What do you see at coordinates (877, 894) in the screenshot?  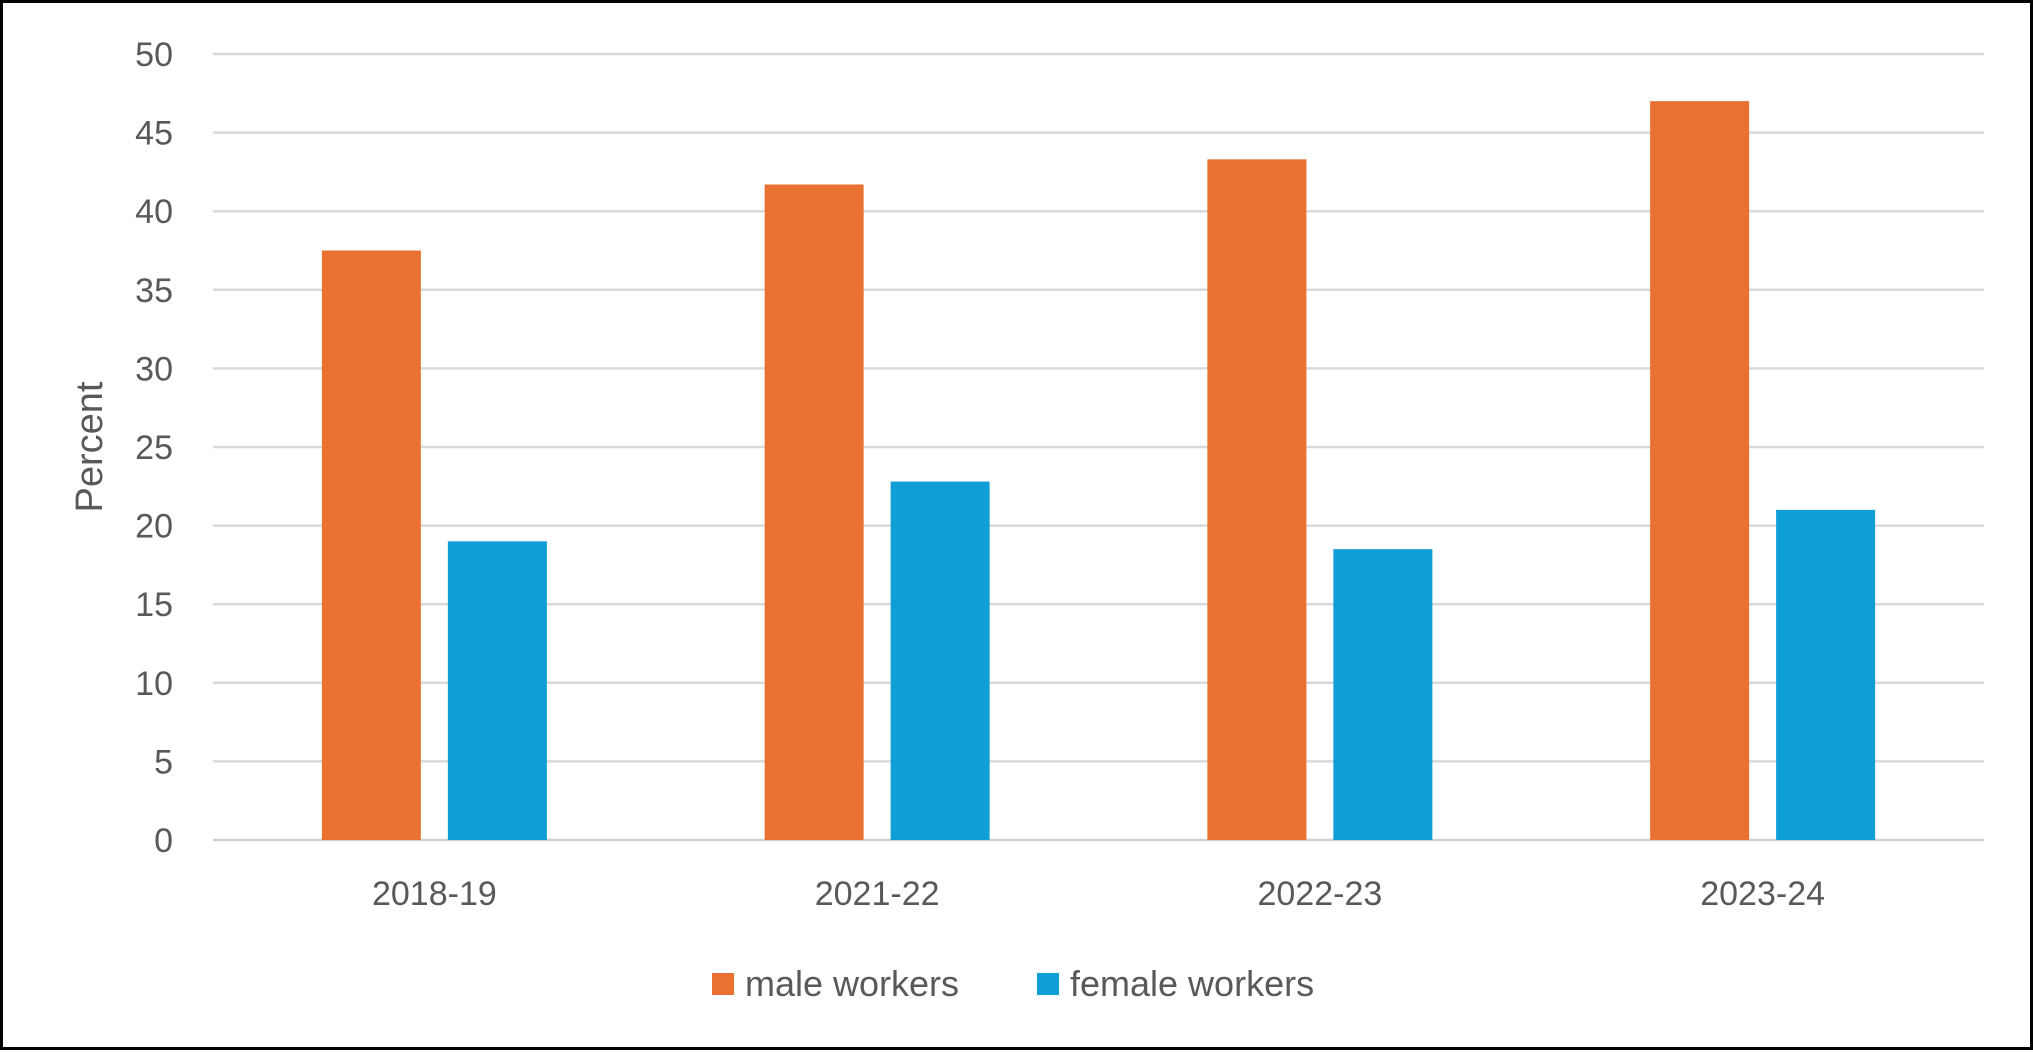 I see `x-tick-label: 2021-22` at bounding box center [877, 894].